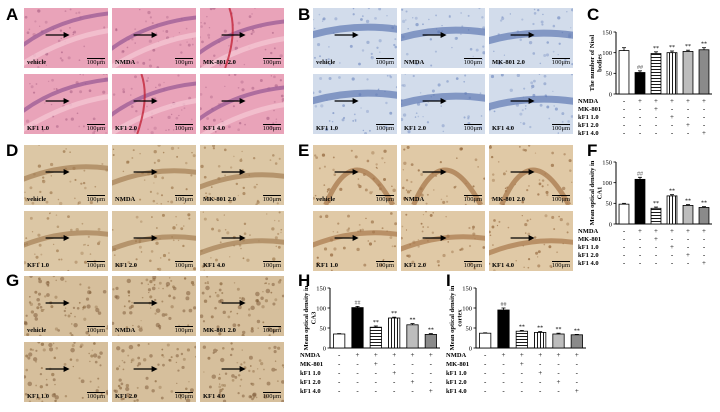 This screenshot has width=720, height=412. What do you see at coordinates (154, 306) in the screenshot?
I see `micrograph-g-2: NMDA 100μm` at bounding box center [154, 306].